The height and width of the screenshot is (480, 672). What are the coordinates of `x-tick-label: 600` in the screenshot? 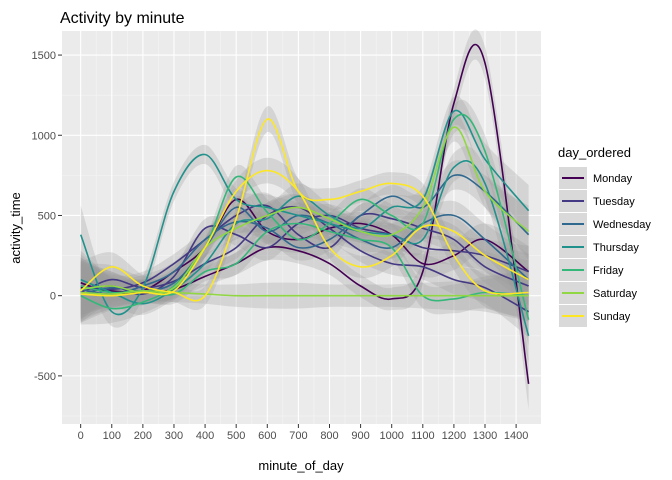 It's located at (267, 436).